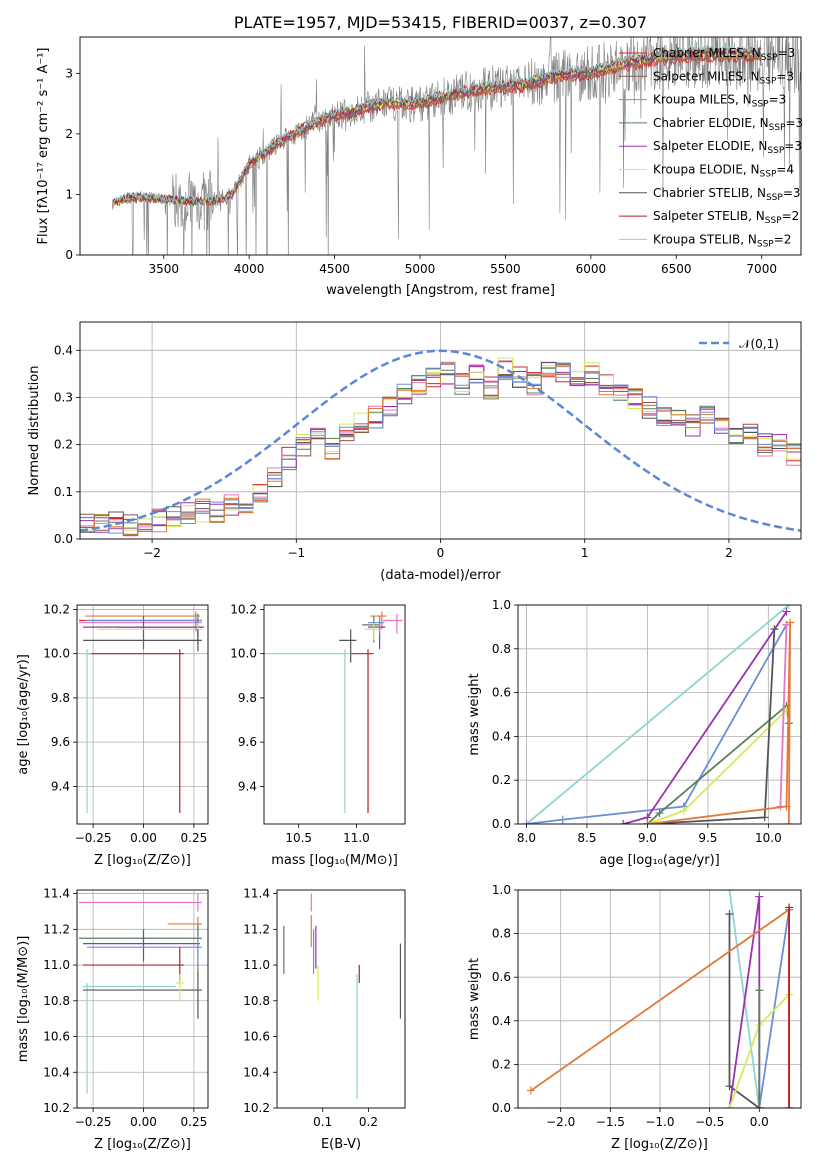  I want to click on x-tick-label: −1.0, so click(659, 1122).